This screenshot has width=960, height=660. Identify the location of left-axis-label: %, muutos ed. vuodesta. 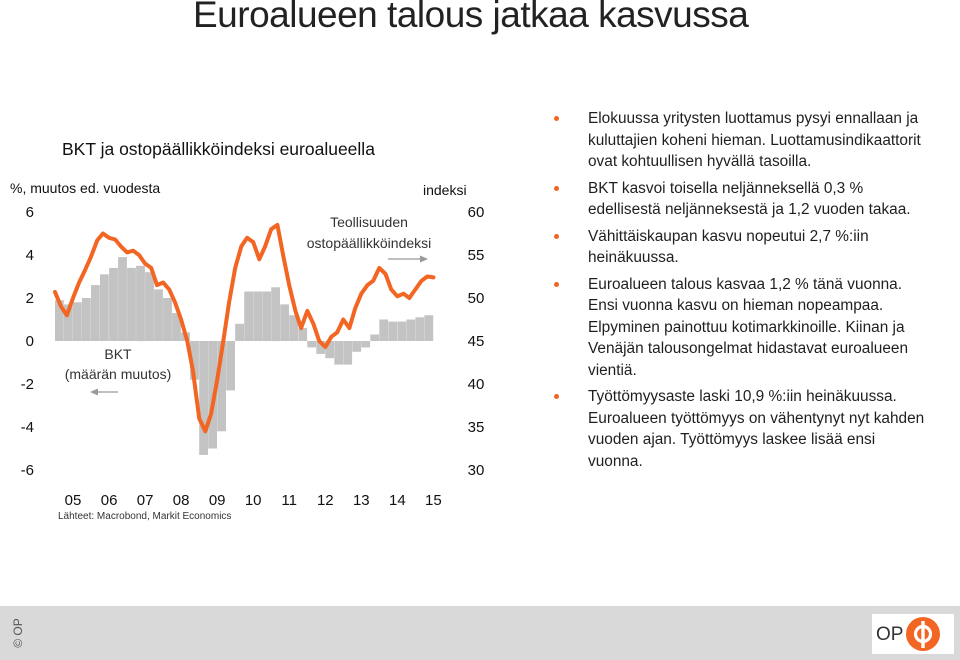
(85, 188).